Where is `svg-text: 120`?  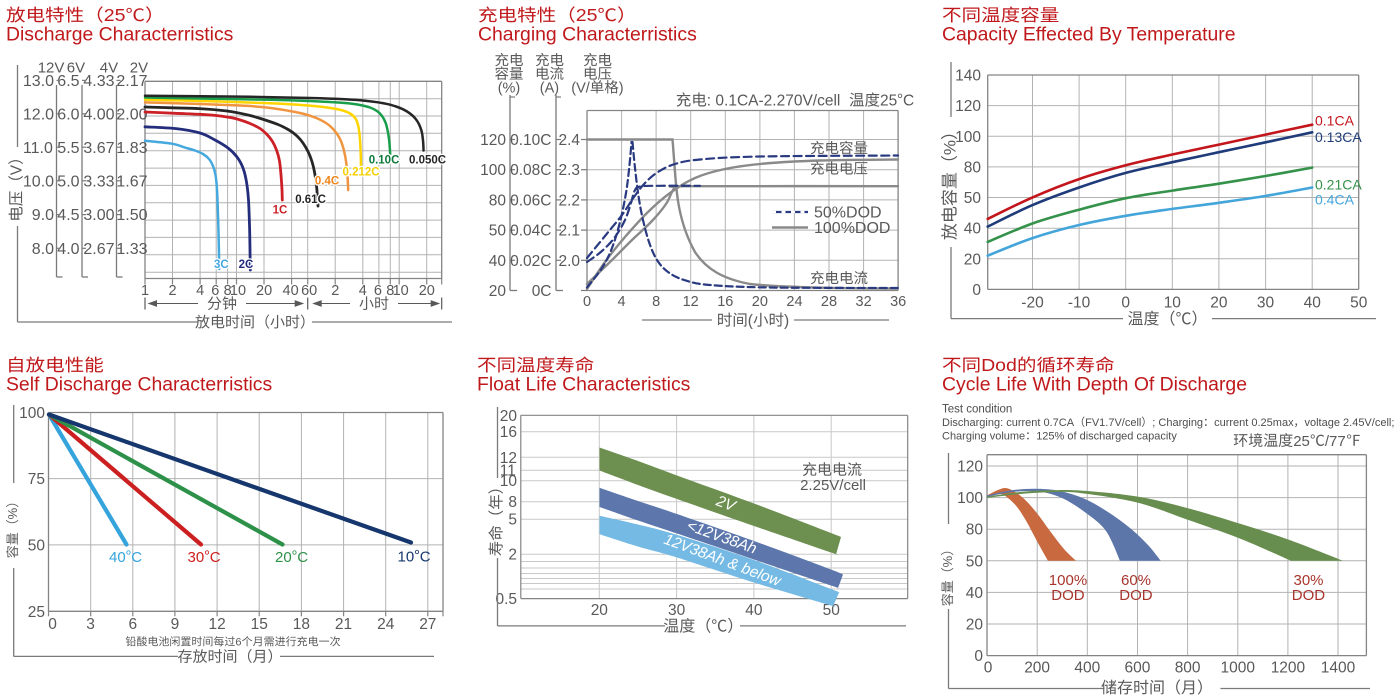
svg-text: 120 is located at coordinates (968, 106).